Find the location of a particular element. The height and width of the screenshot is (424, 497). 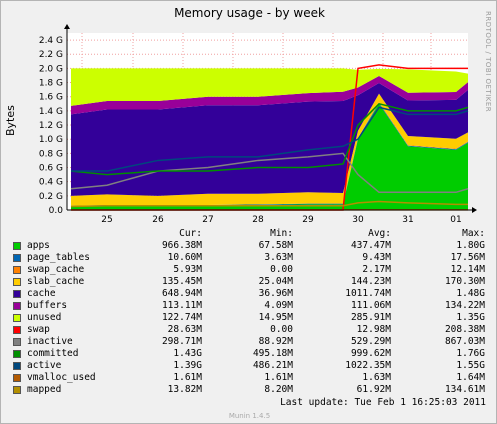

y-tick-label: 0.4 G is located at coordinates (51, 183).